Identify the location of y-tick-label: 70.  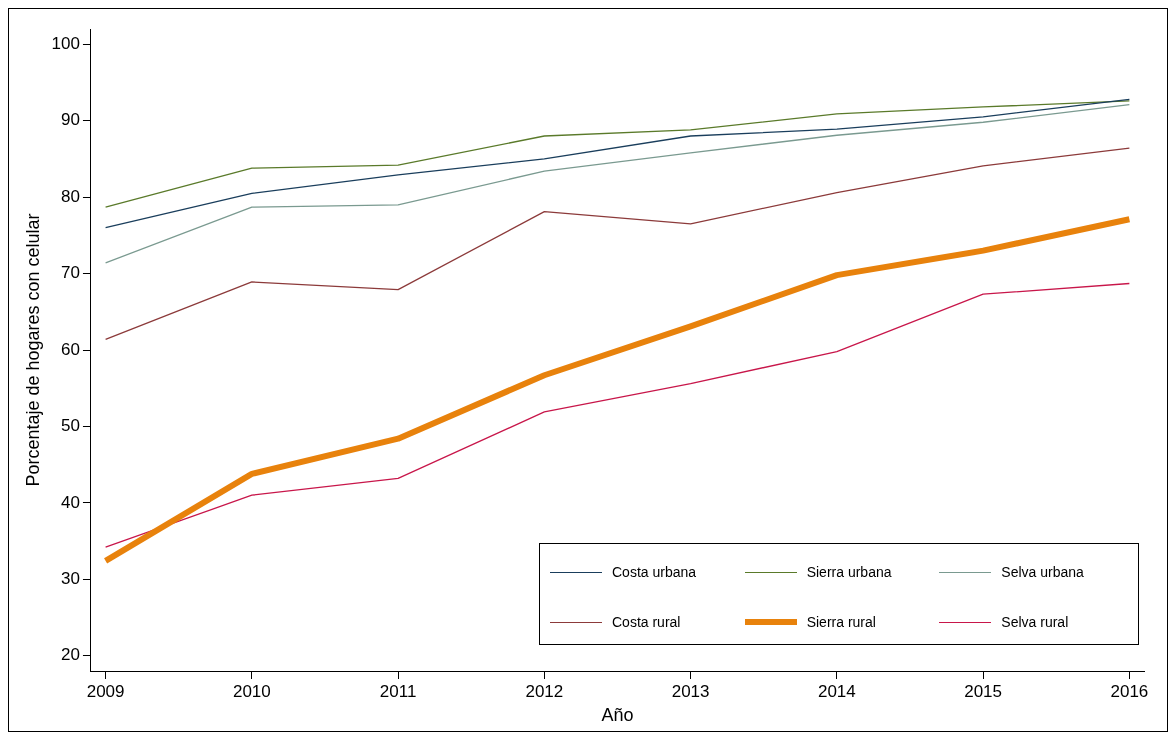
(70, 273).